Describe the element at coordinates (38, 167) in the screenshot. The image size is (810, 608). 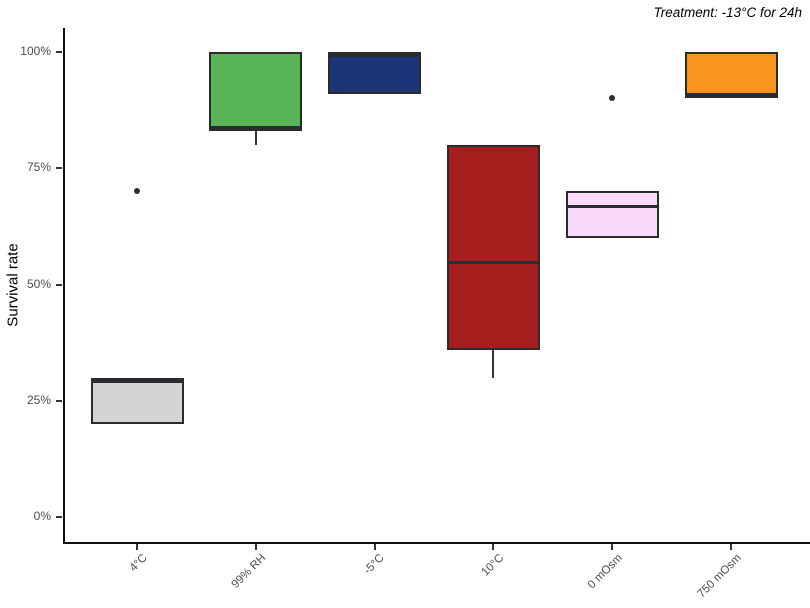
I see `y-axis-tick-label: 75%` at that location.